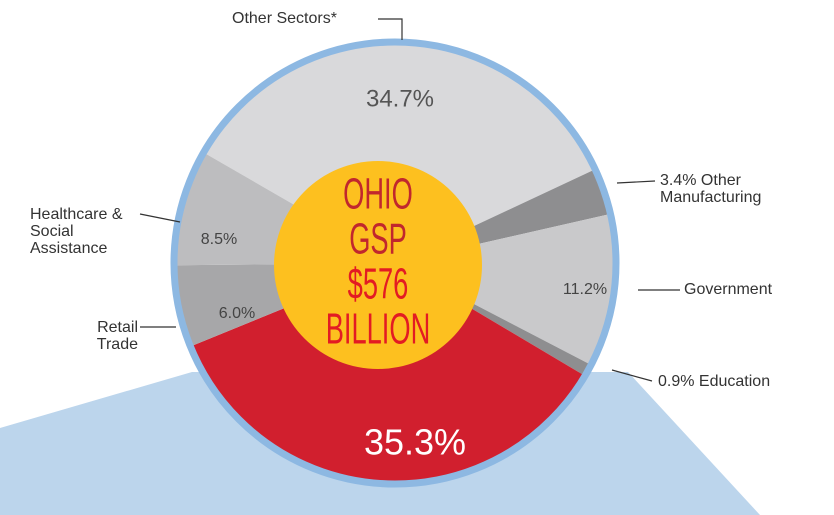  What do you see at coordinates (378, 328) in the screenshot?
I see `center-text: BILLION` at bounding box center [378, 328].